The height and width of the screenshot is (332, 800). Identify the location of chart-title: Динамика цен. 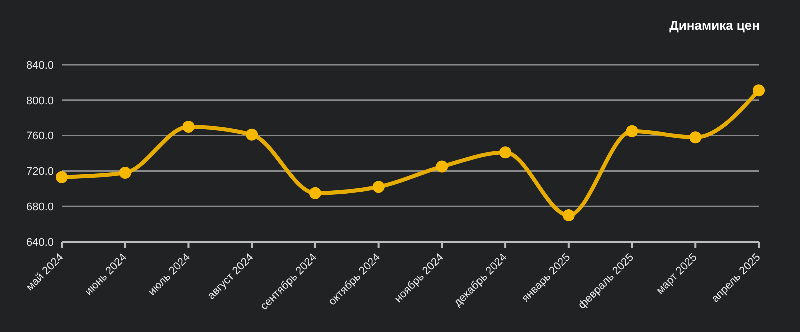
(715, 25).